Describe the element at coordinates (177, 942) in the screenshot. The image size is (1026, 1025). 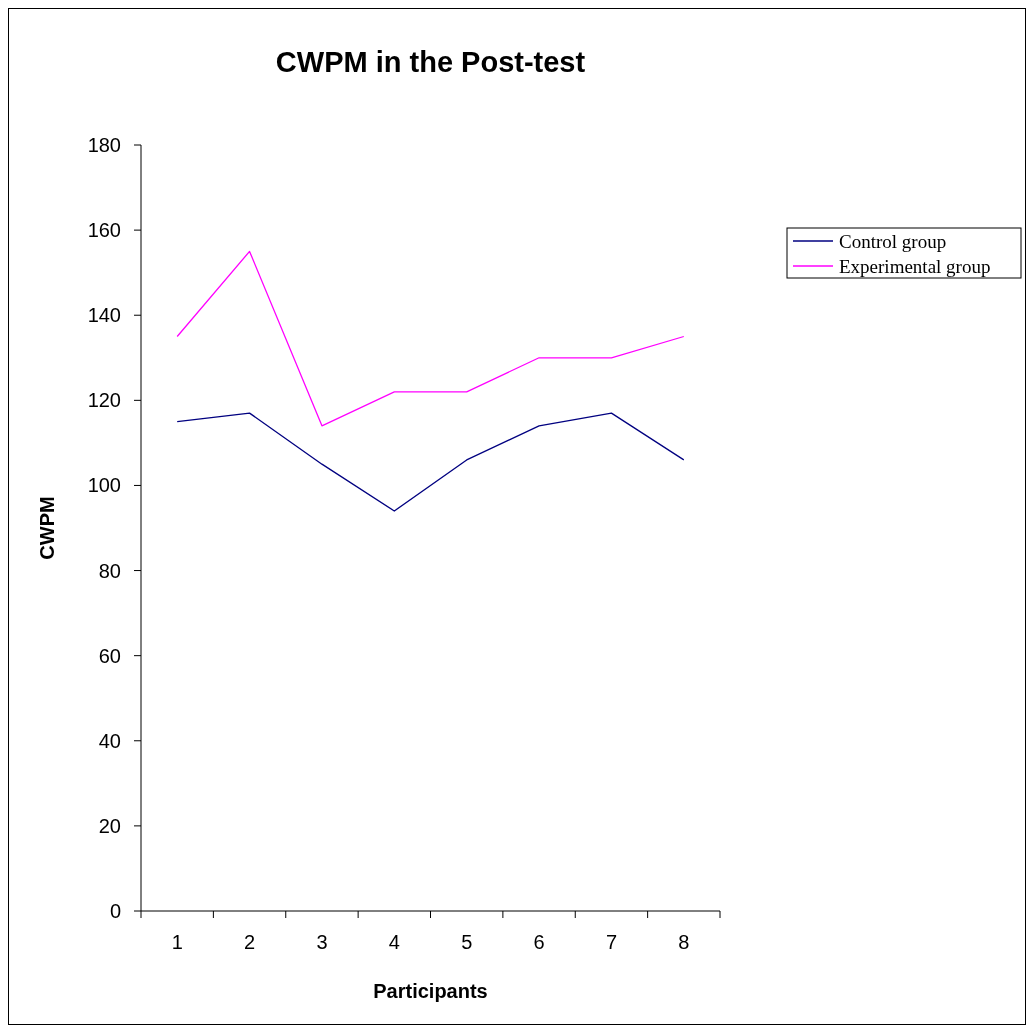
I see `x-tick-label: 1` at that location.